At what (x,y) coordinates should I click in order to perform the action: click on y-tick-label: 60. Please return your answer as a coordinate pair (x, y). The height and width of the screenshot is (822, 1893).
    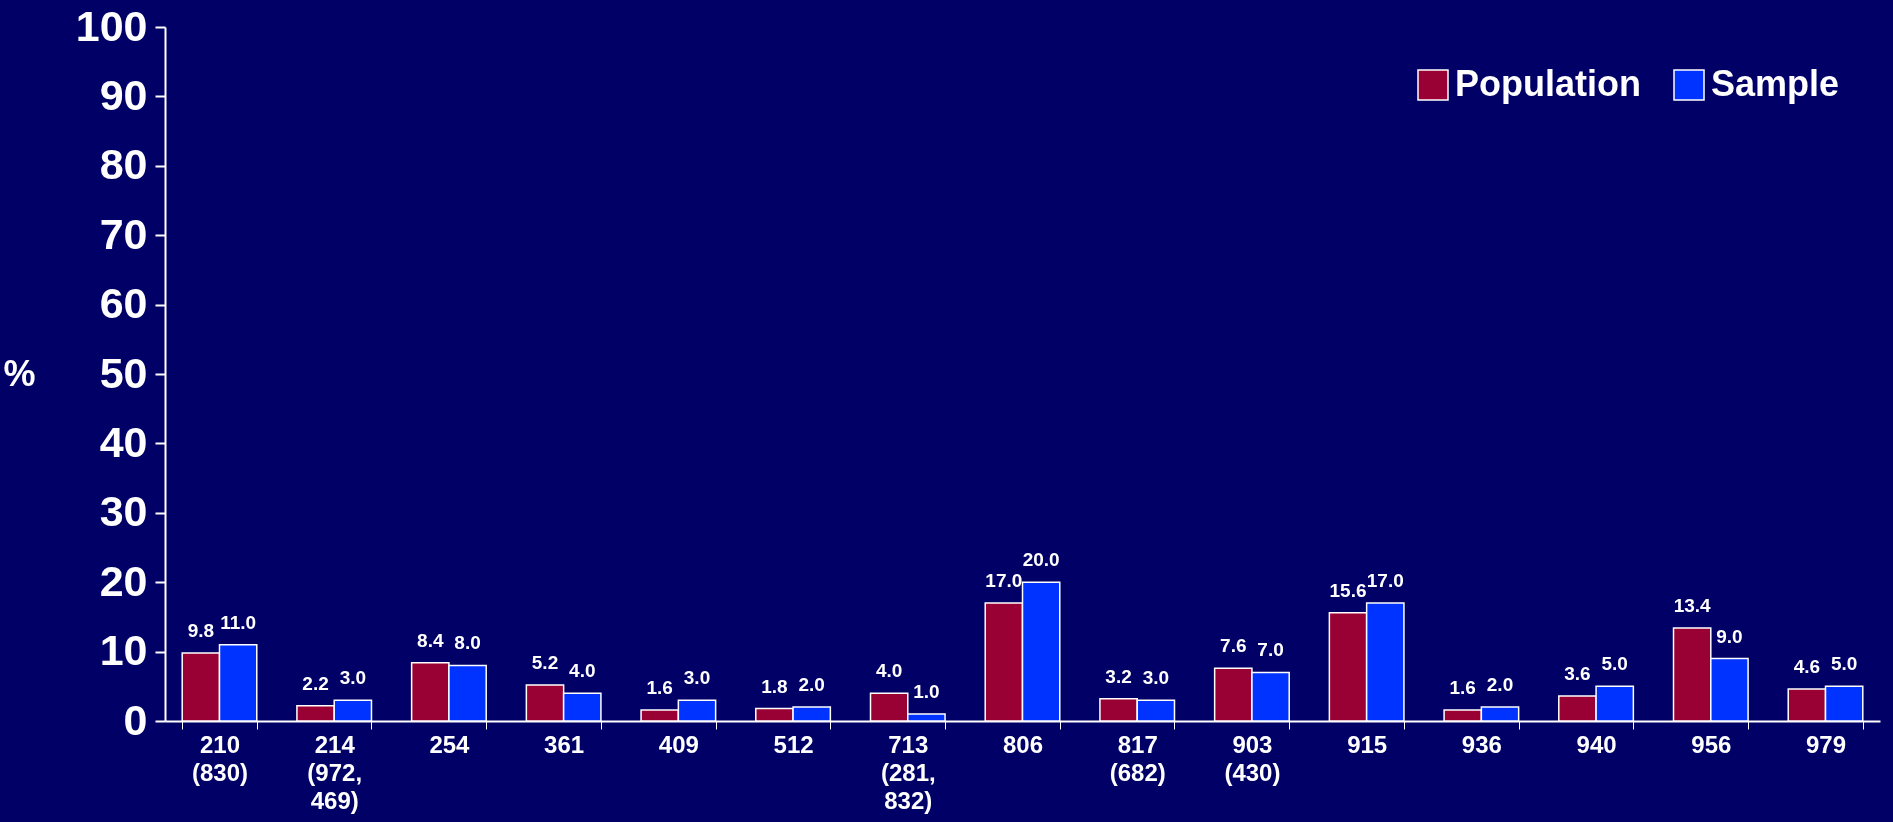
    Looking at the image, I should click on (123, 303).